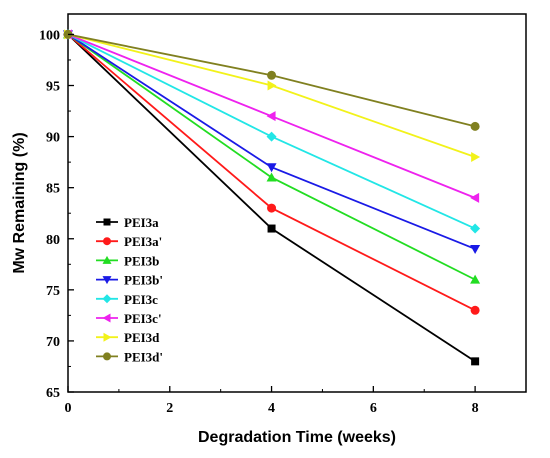  What do you see at coordinates (143, 356) in the screenshot?
I see `legend-label: PEI3d'` at bounding box center [143, 356].